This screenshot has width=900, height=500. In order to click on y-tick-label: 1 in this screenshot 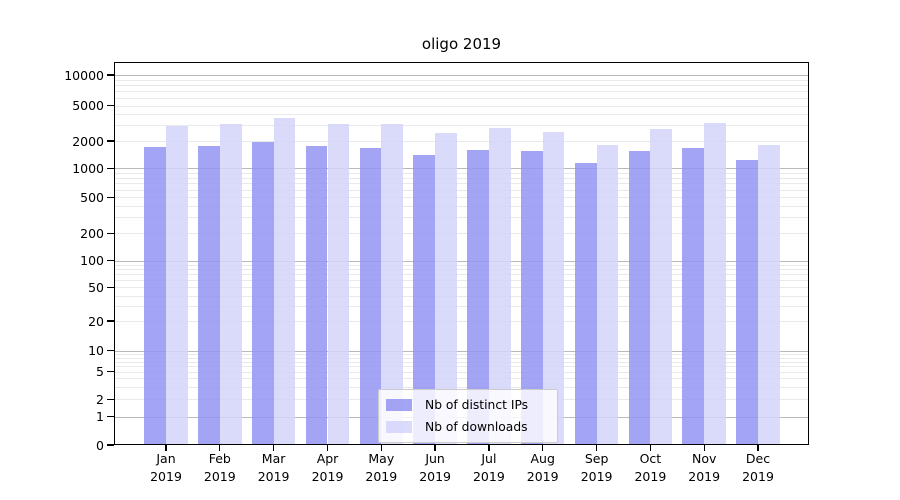, I will do `click(100, 417)`.